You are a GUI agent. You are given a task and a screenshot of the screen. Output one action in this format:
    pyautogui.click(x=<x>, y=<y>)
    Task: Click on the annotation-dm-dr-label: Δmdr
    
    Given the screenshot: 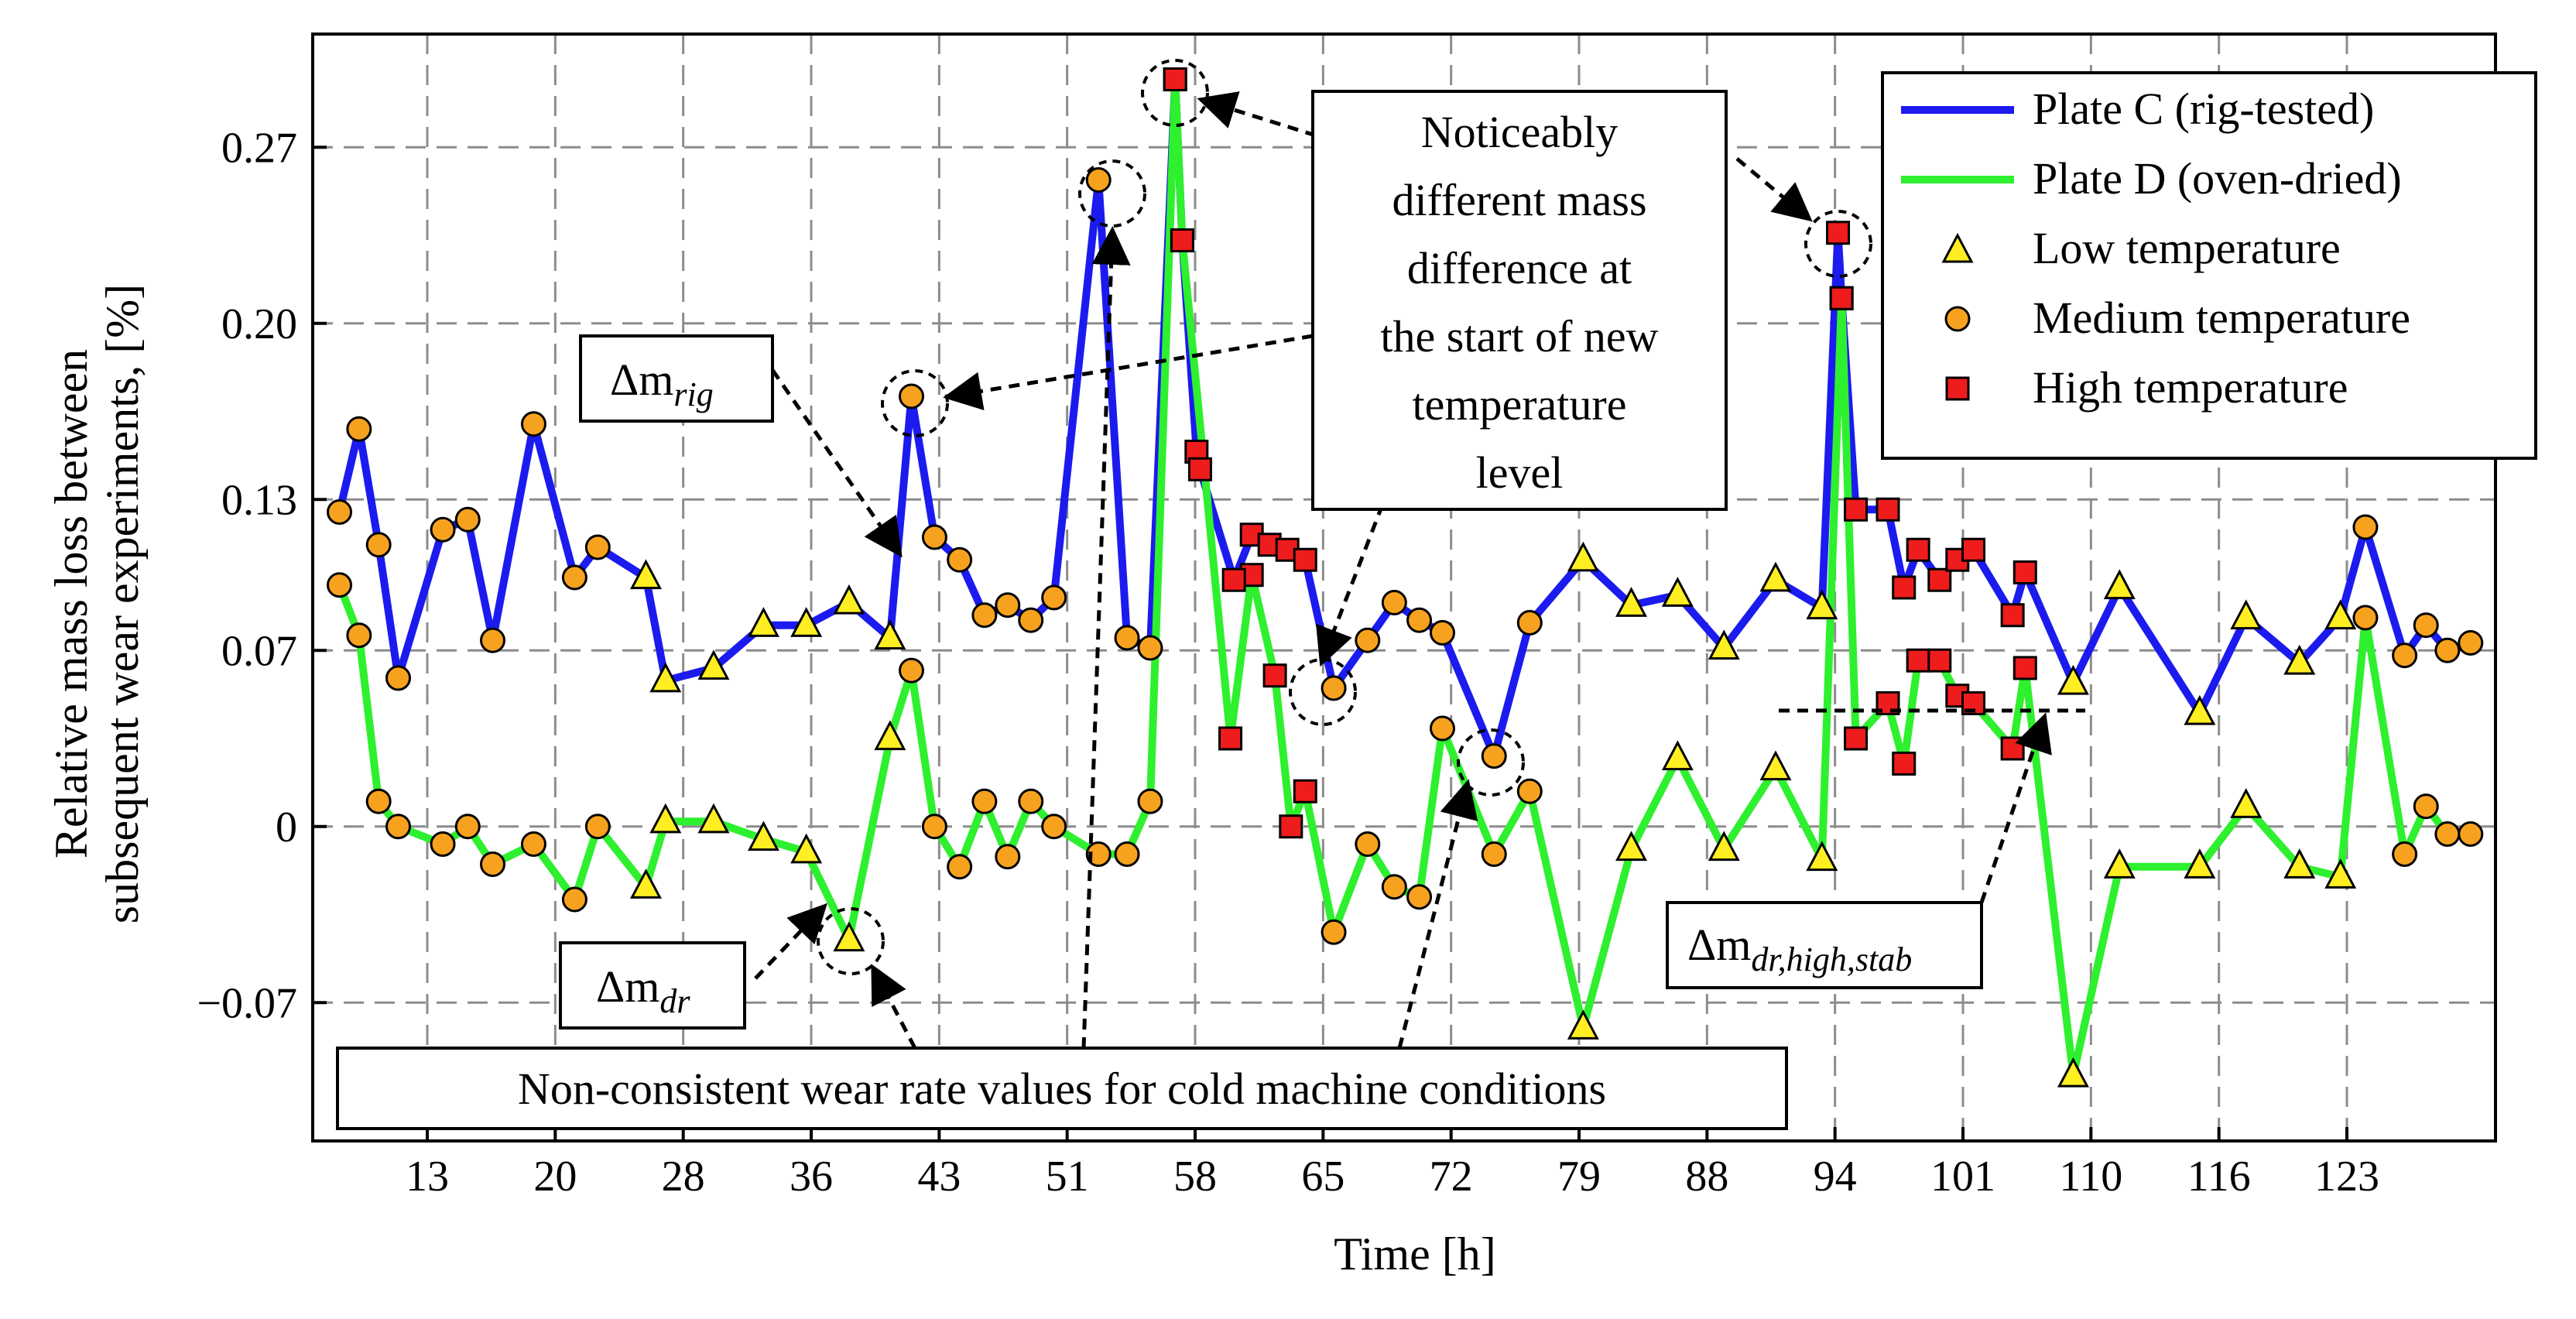 What is the action you would take?
    pyautogui.click(x=643, y=990)
    